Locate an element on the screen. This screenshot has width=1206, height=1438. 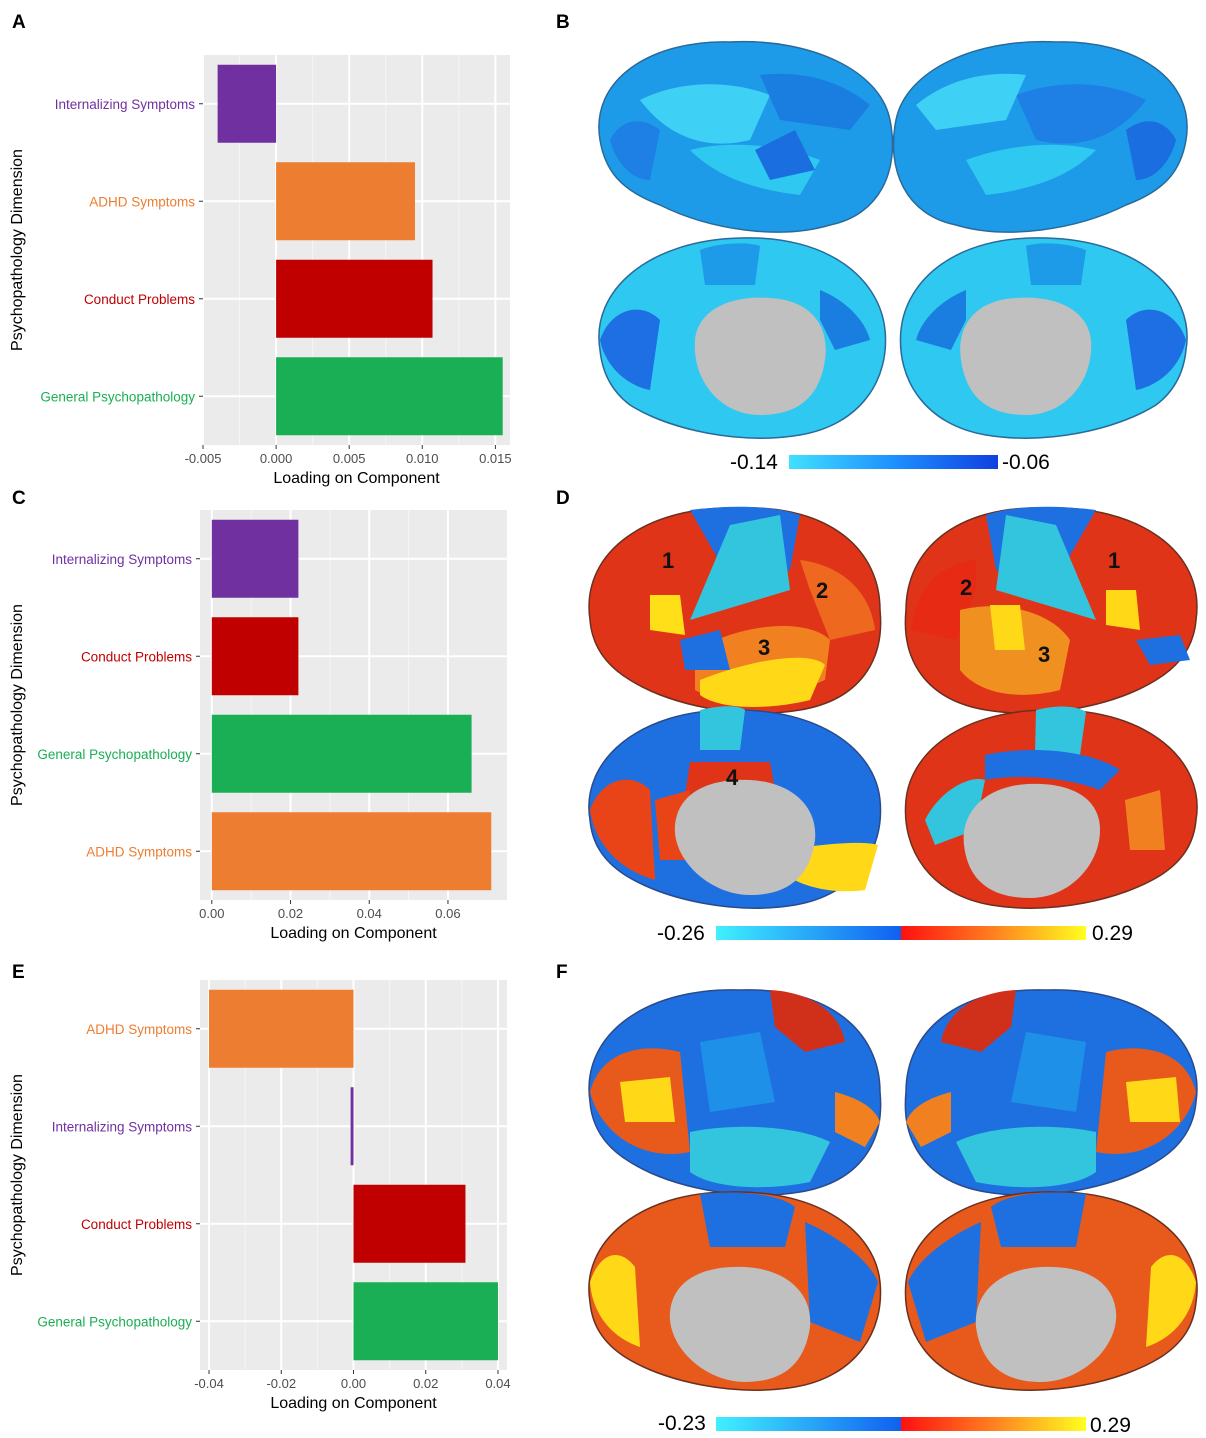
brain-d-lateral-right is located at coordinates (1051, 610).